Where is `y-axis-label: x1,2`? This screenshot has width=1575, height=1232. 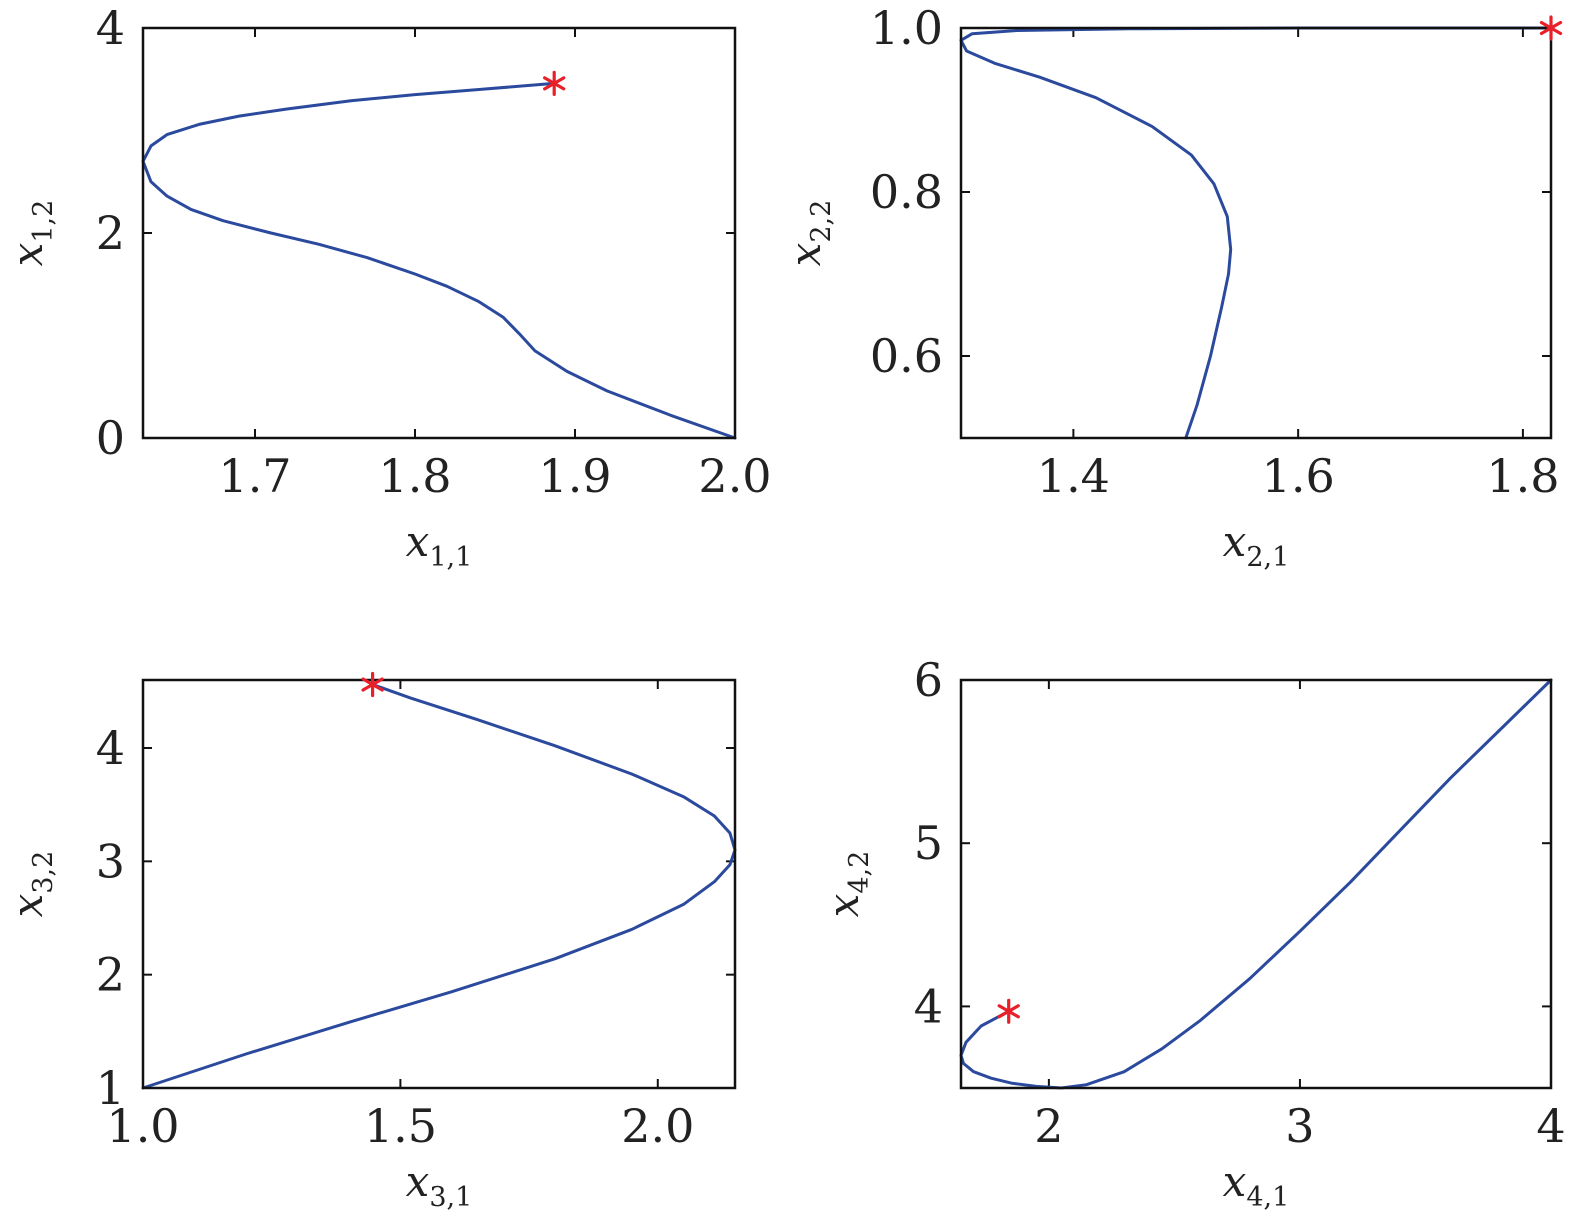
y-axis-label: x1,2 is located at coordinates (31, 233).